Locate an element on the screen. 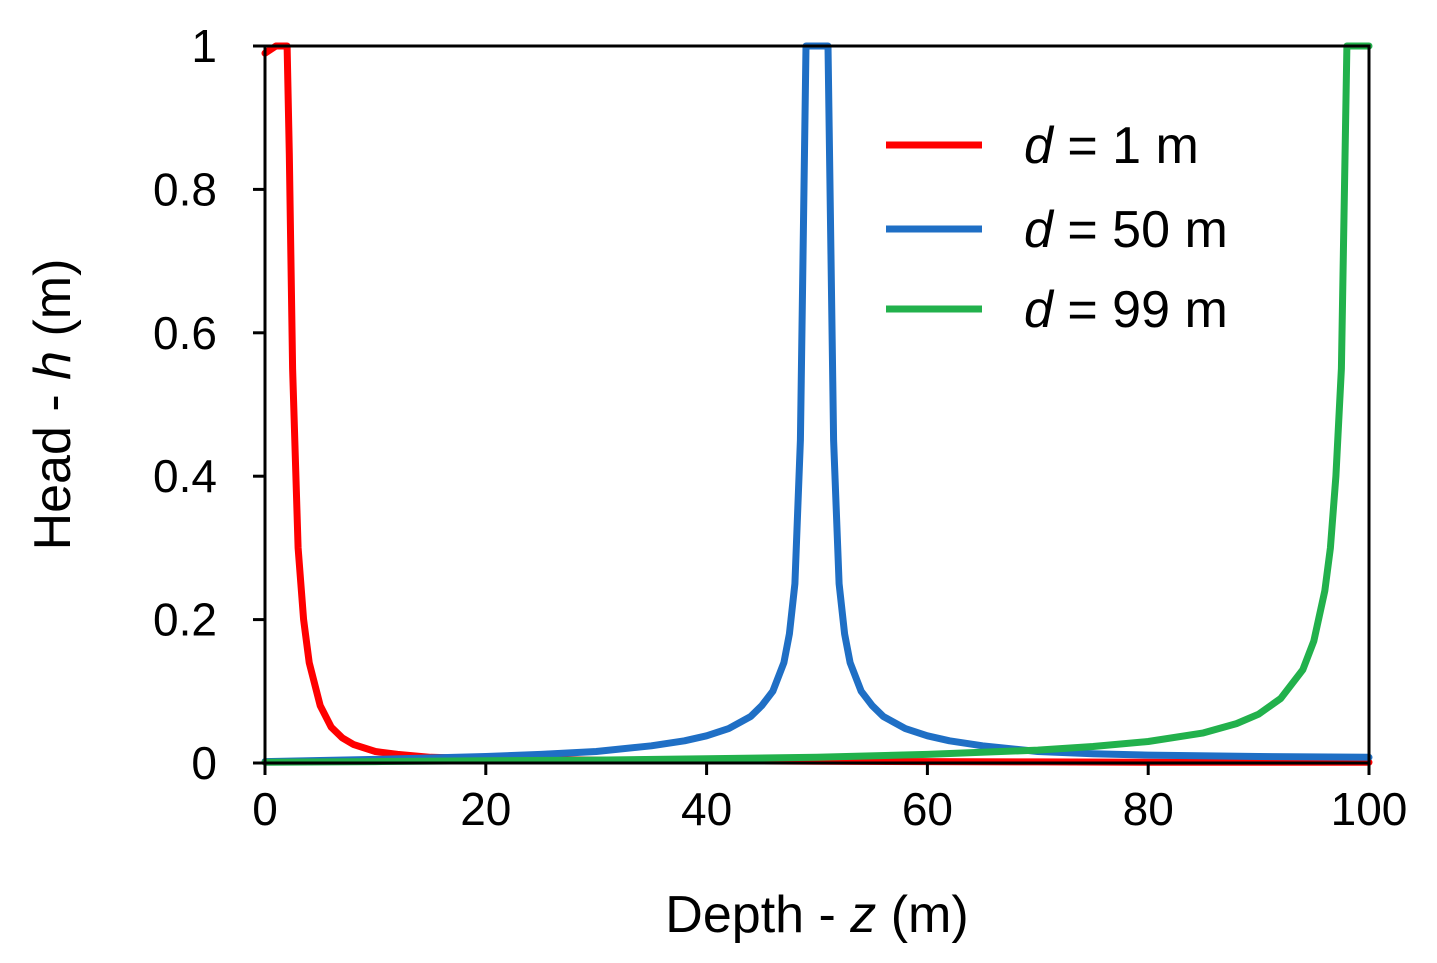  legend-label-d1: d = 1 m is located at coordinates (1111, 146).